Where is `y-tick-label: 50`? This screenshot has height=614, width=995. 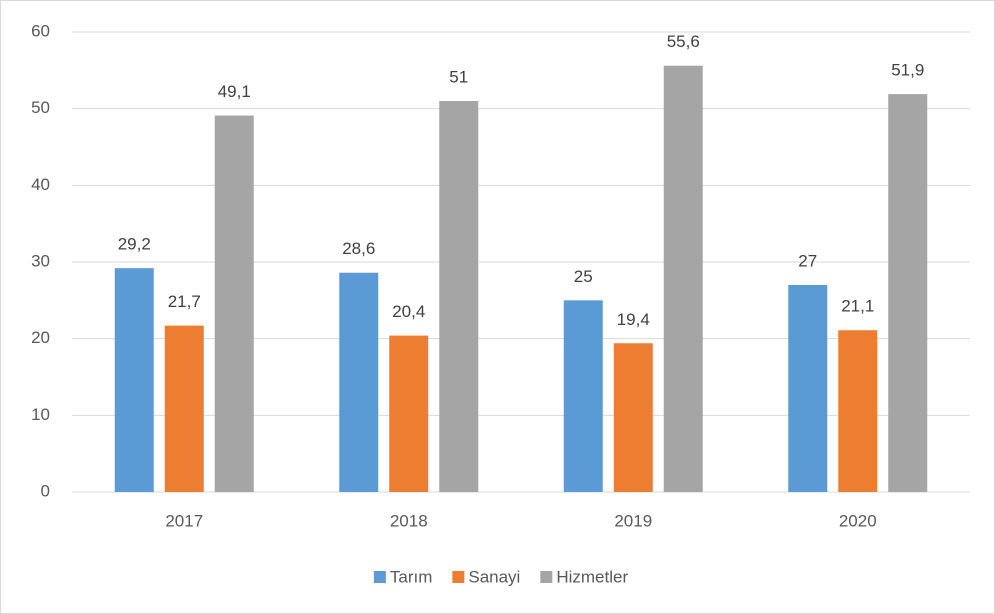
y-tick-label: 50 is located at coordinates (40, 107).